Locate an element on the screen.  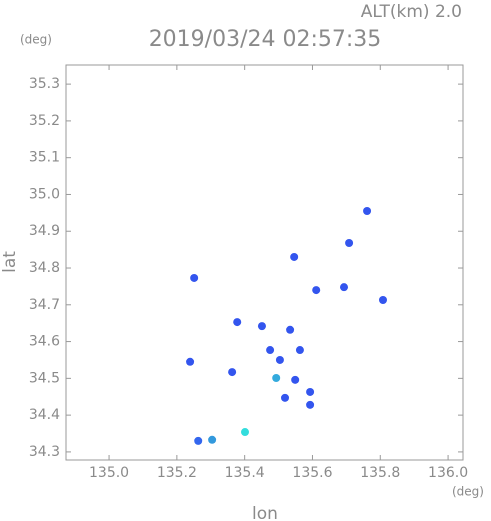
x-tick-label: 135.4 is located at coordinates (245, 473).